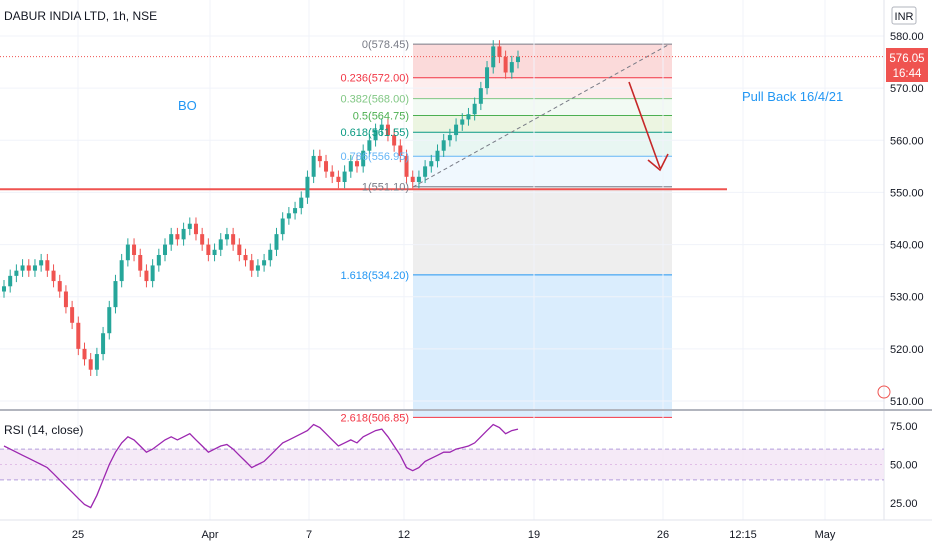  What do you see at coordinates (404, 535) in the screenshot?
I see `time-tick-label: 12` at bounding box center [404, 535].